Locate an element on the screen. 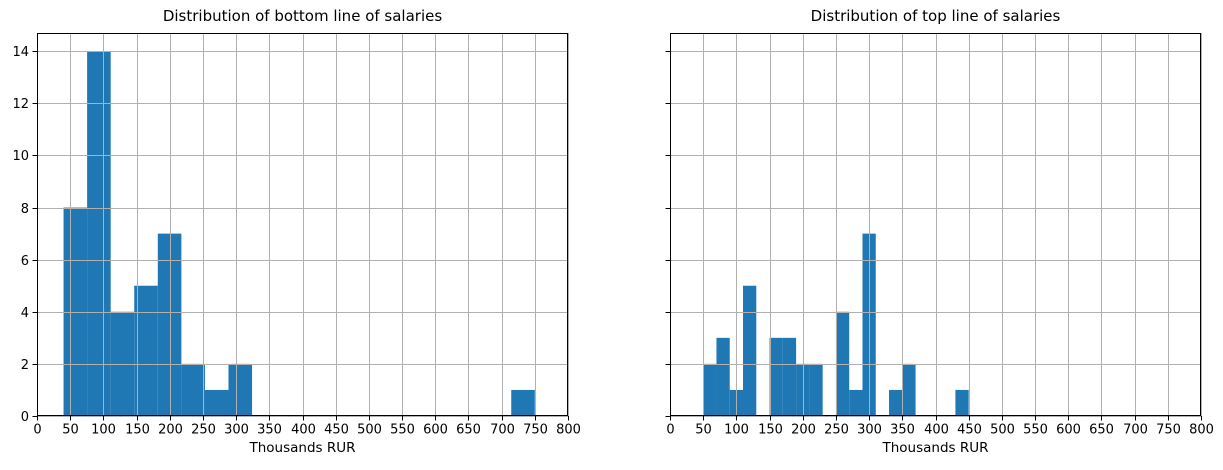  y-tick-label: 8 is located at coordinates (25, 209).